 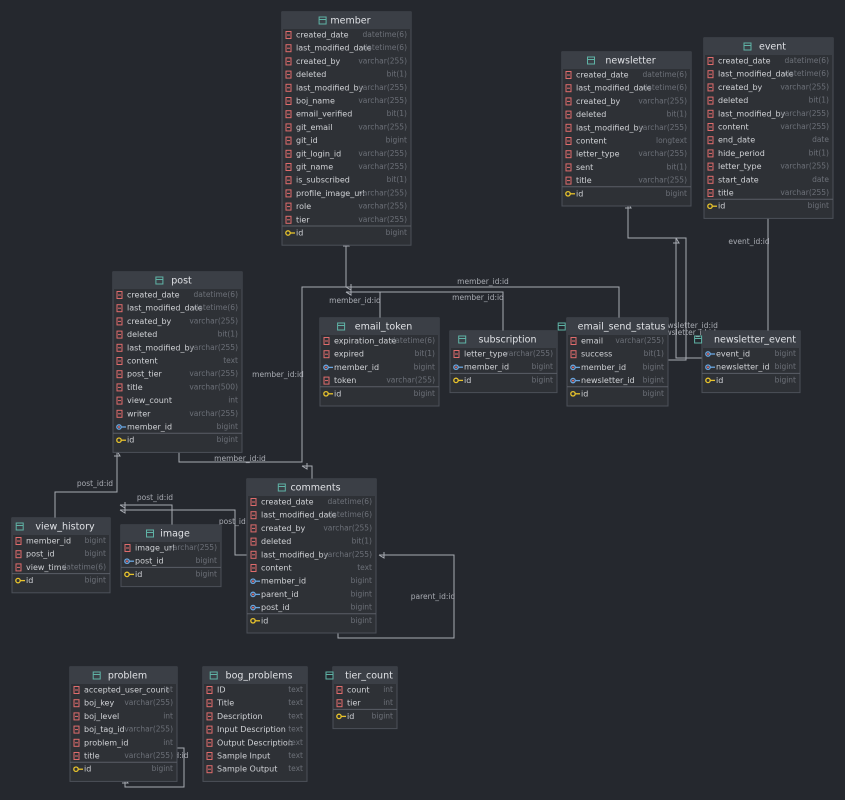 What do you see at coordinates (145, 374) in the screenshot?
I see `column-name: post_tier` at bounding box center [145, 374].